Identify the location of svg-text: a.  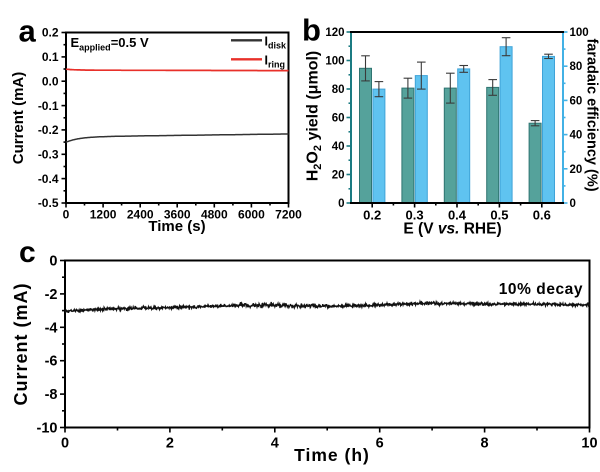
(28, 31).